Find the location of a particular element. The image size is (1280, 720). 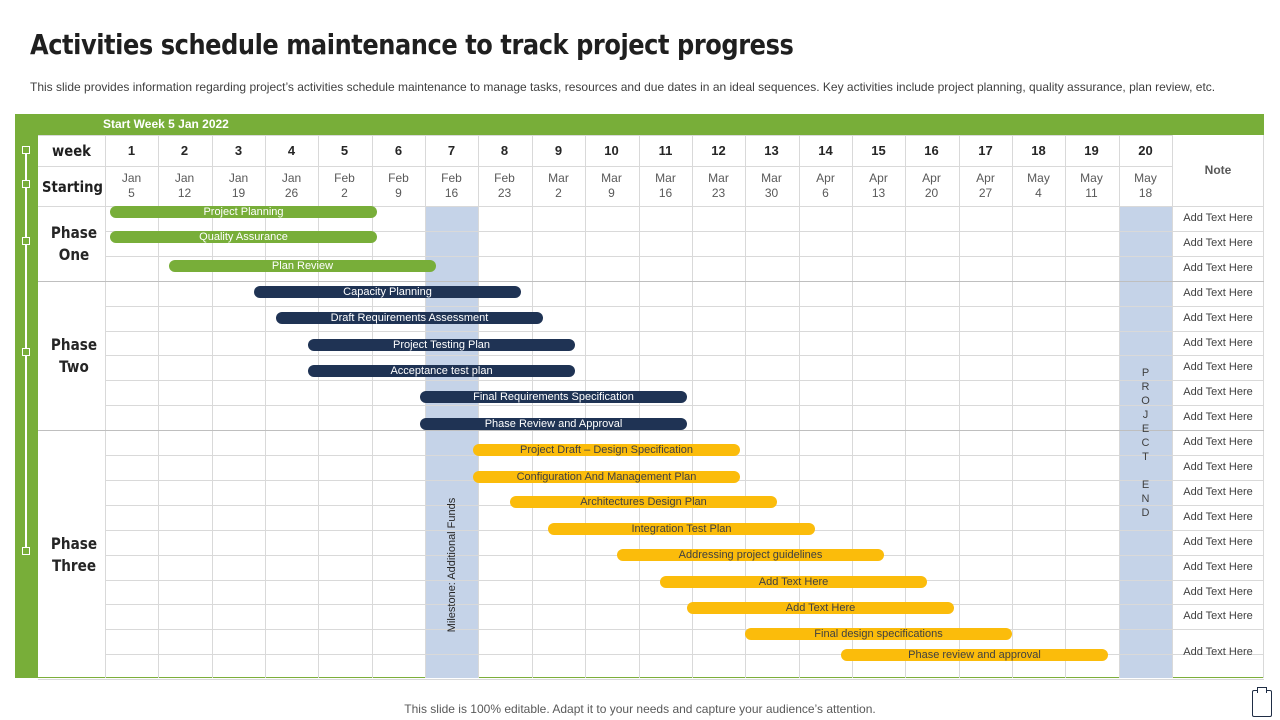

project-end-column is located at coordinates (1145, 442).